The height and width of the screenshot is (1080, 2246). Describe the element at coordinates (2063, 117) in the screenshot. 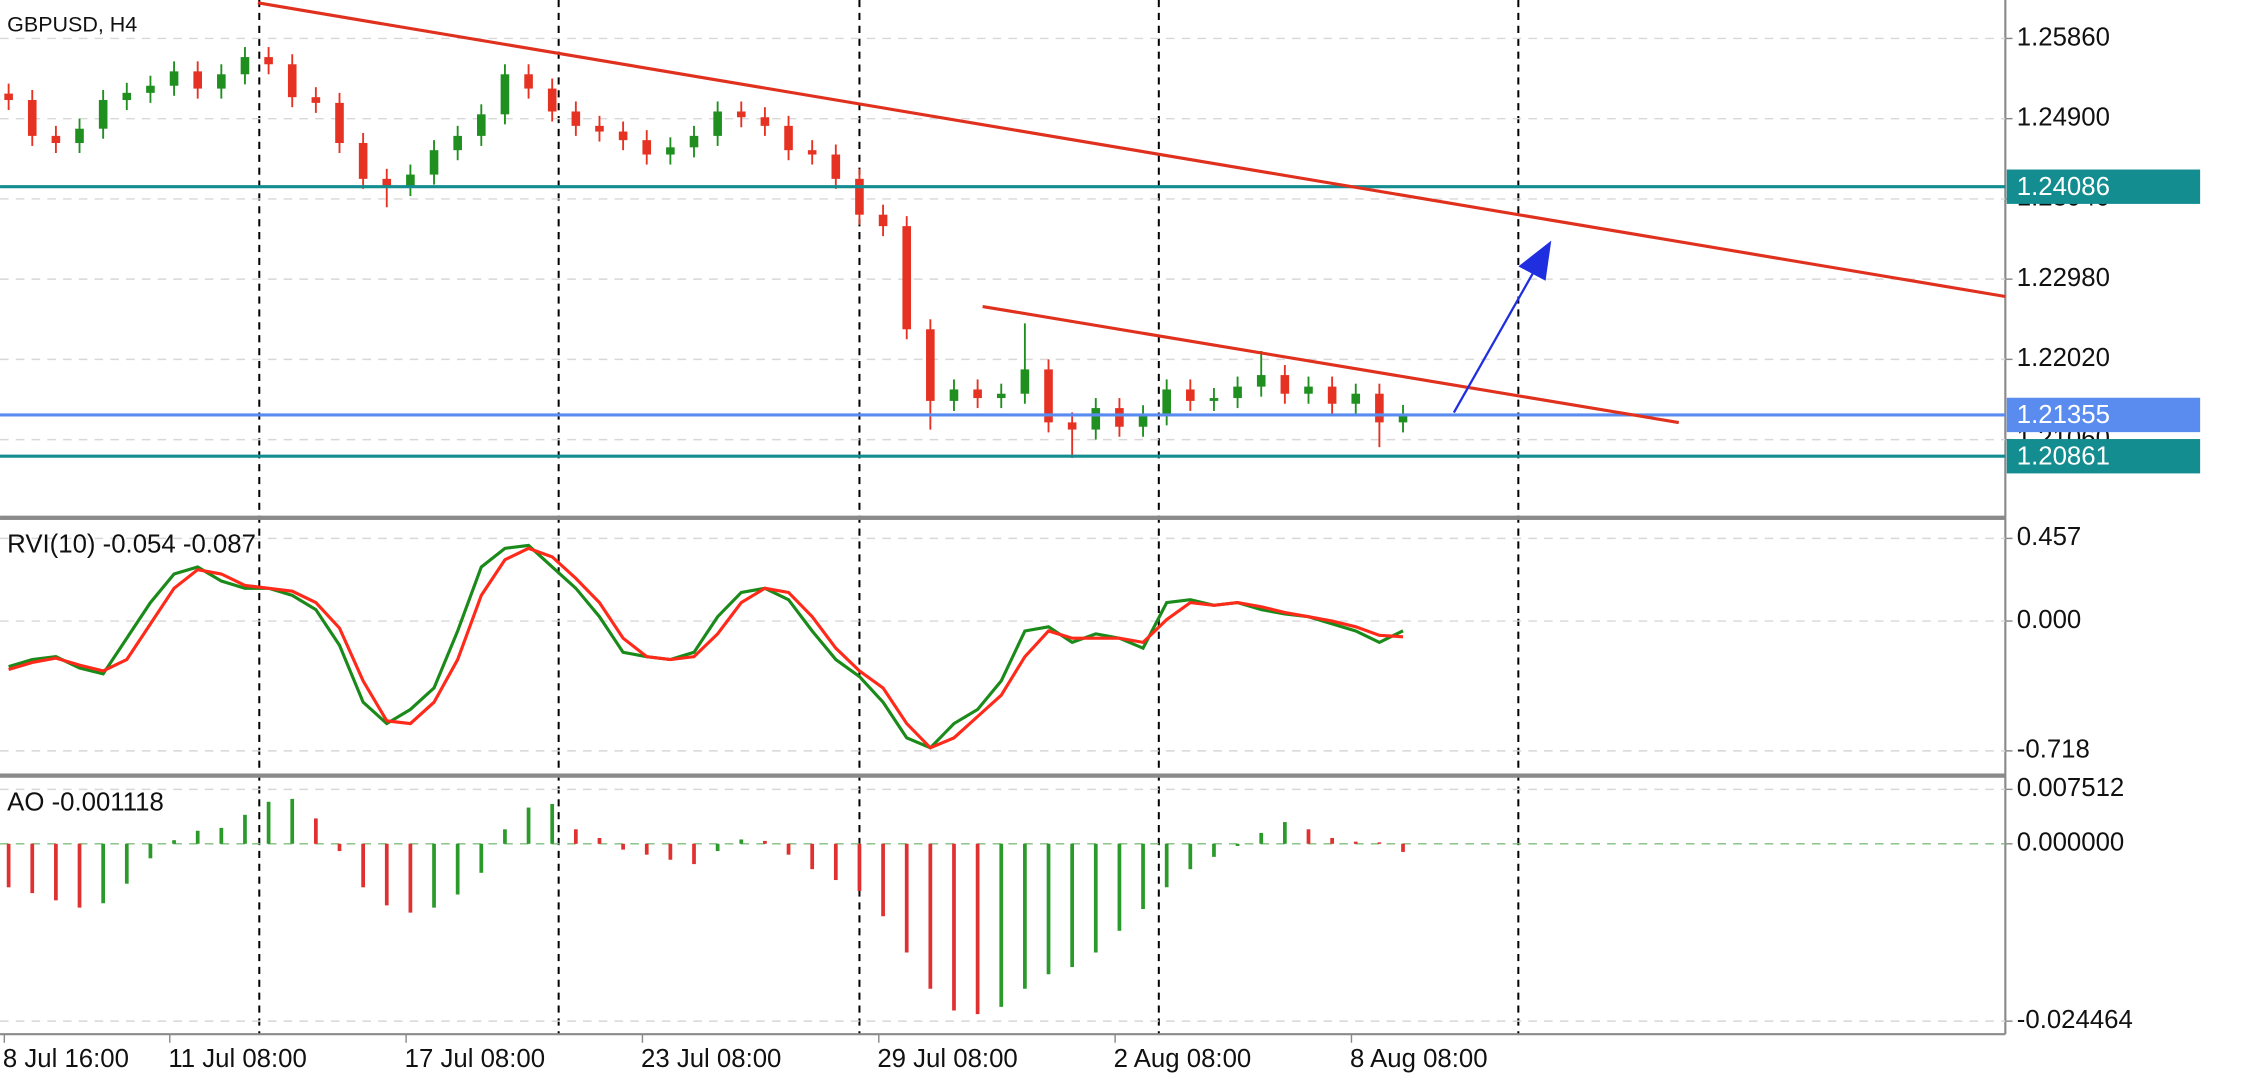

I see `y-tick-label: 1.24900` at that location.